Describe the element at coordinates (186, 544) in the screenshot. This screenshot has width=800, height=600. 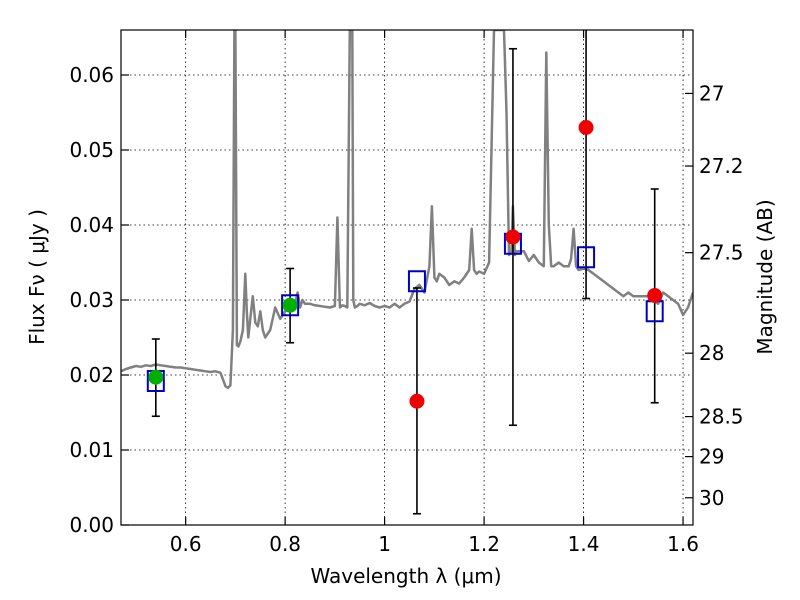
I see `x-tick-label: 0.6` at that location.